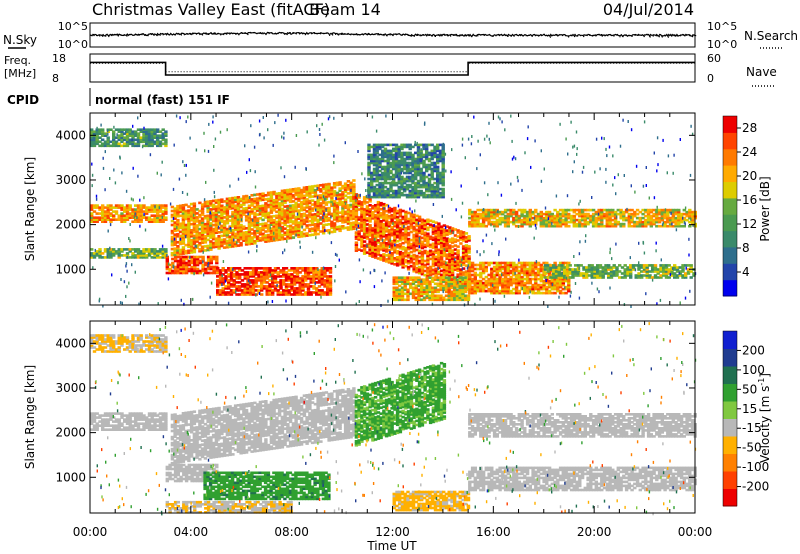  What do you see at coordinates (17, 60) in the screenshot?
I see `freq-label-top: Freq.` at bounding box center [17, 60].